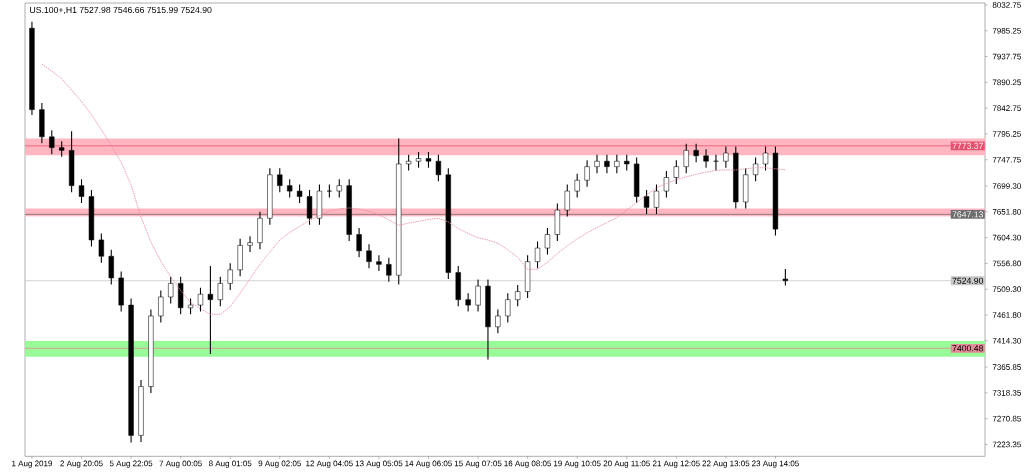  What do you see at coordinates (1006, 237) in the screenshot?
I see `y-tick-label: 7604.30` at bounding box center [1006, 237].